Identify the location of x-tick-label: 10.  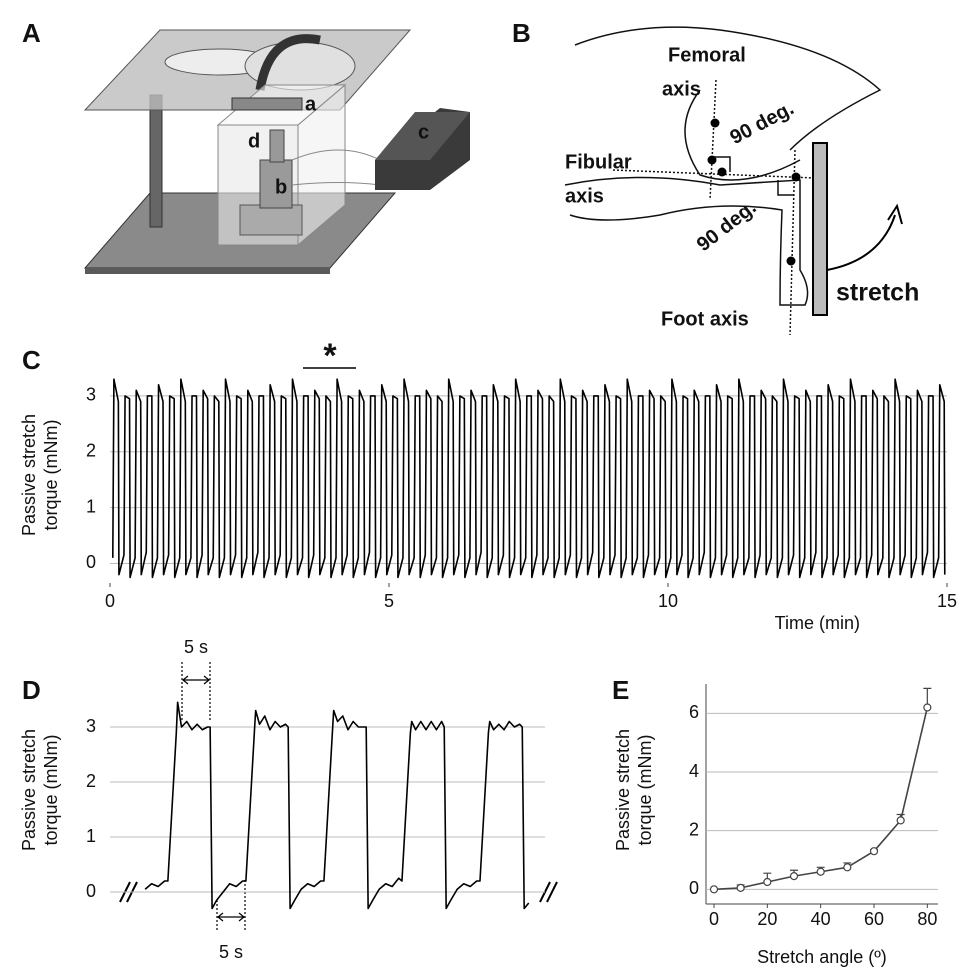
(668, 601).